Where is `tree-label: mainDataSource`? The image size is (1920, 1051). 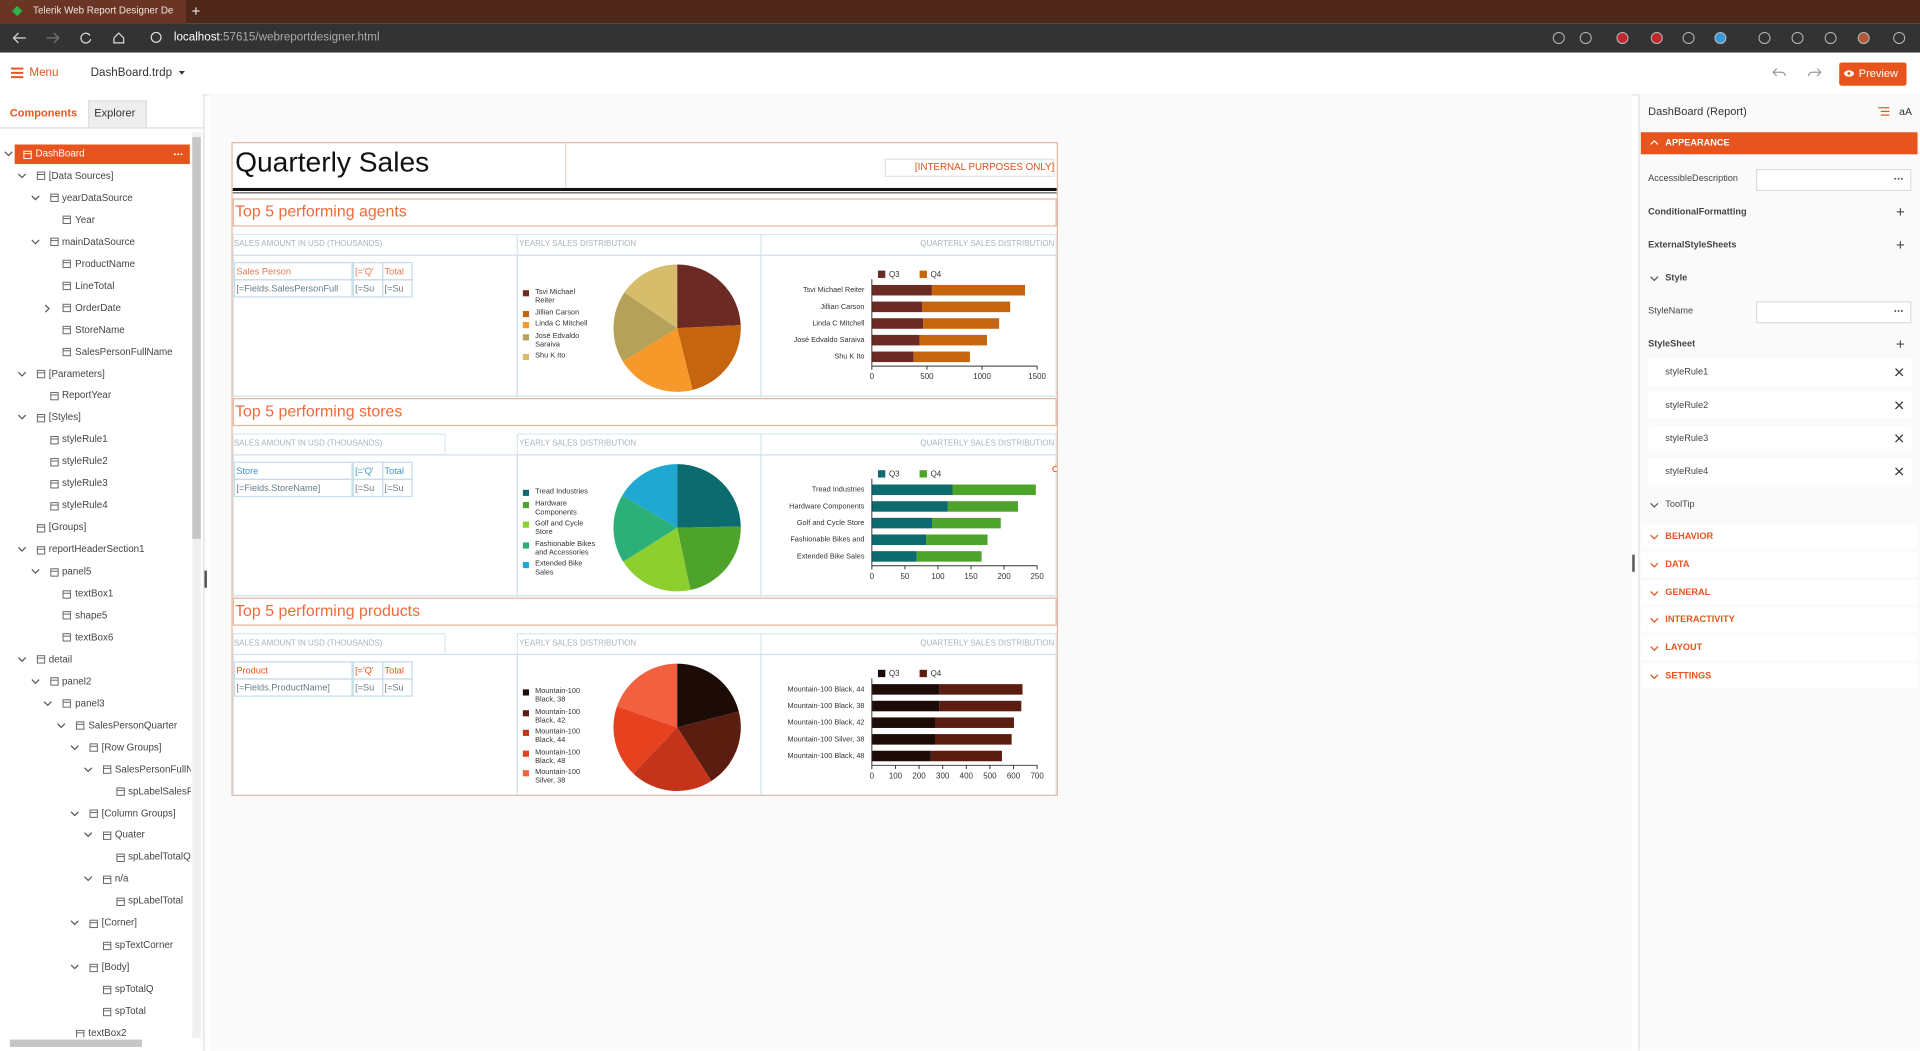
tree-label: mainDataSource is located at coordinates (98, 242).